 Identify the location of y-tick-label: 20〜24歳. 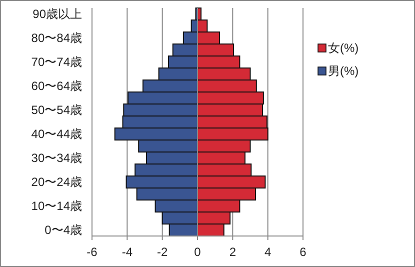
(56, 182).